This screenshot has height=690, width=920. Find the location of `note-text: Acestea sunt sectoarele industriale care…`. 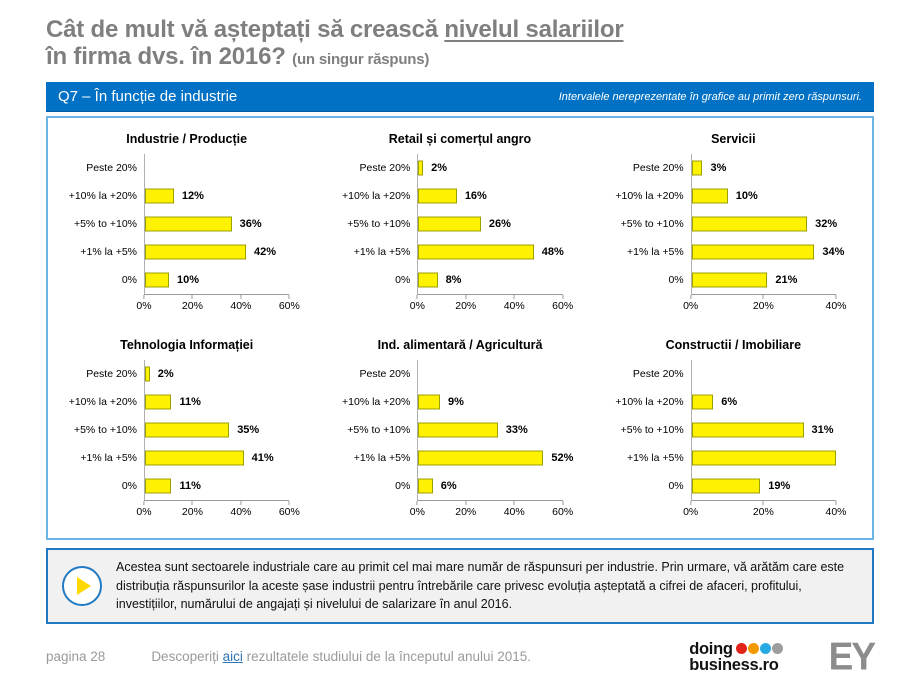

note-text: Acestea sunt sectoarele industriale care… is located at coordinates (480, 585).